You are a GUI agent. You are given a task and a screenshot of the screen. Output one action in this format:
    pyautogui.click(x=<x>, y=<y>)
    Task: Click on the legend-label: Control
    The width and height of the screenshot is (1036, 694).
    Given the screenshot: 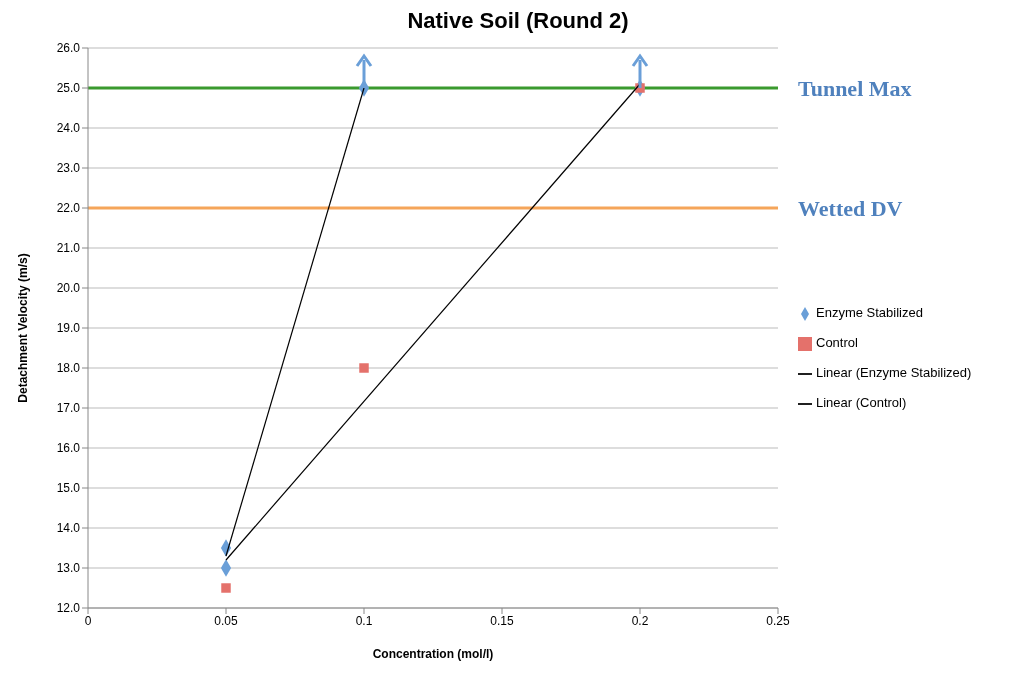 What is the action you would take?
    pyautogui.click(x=837, y=342)
    